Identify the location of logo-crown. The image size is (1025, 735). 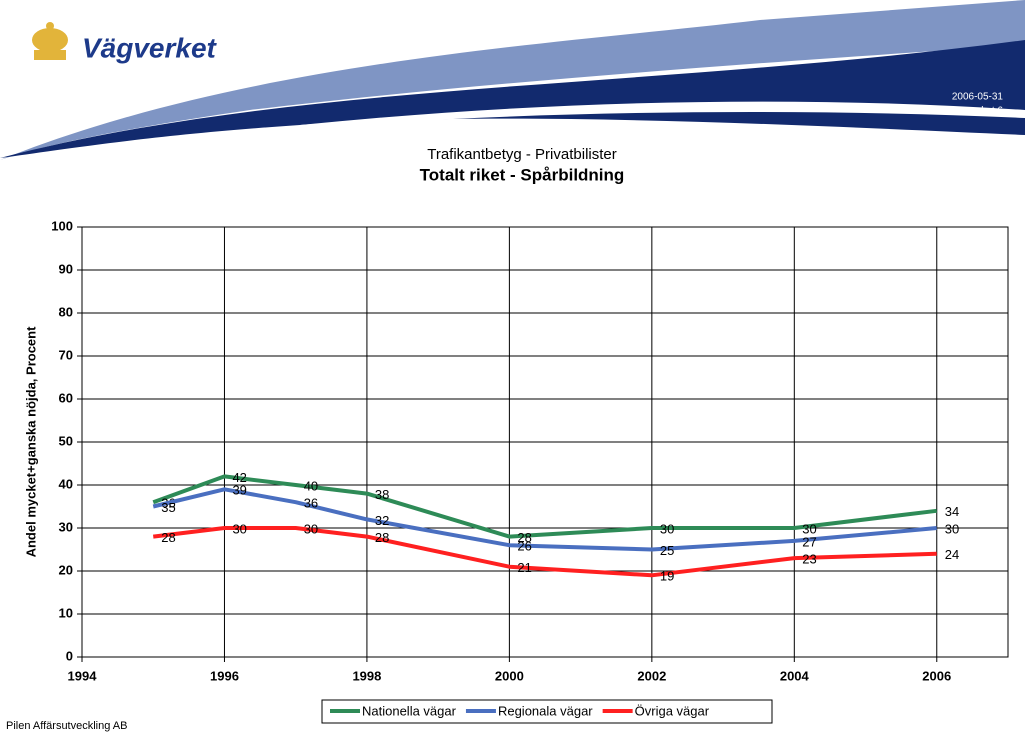
(50, 41).